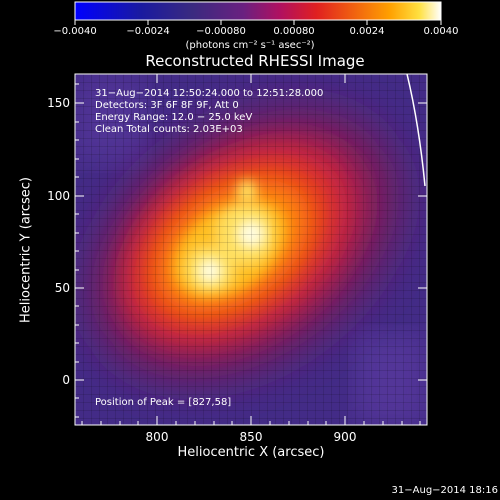 This screenshot has height=500, width=500. Describe the element at coordinates (58, 196) in the screenshot. I see `y-tick-label: 100` at that location.